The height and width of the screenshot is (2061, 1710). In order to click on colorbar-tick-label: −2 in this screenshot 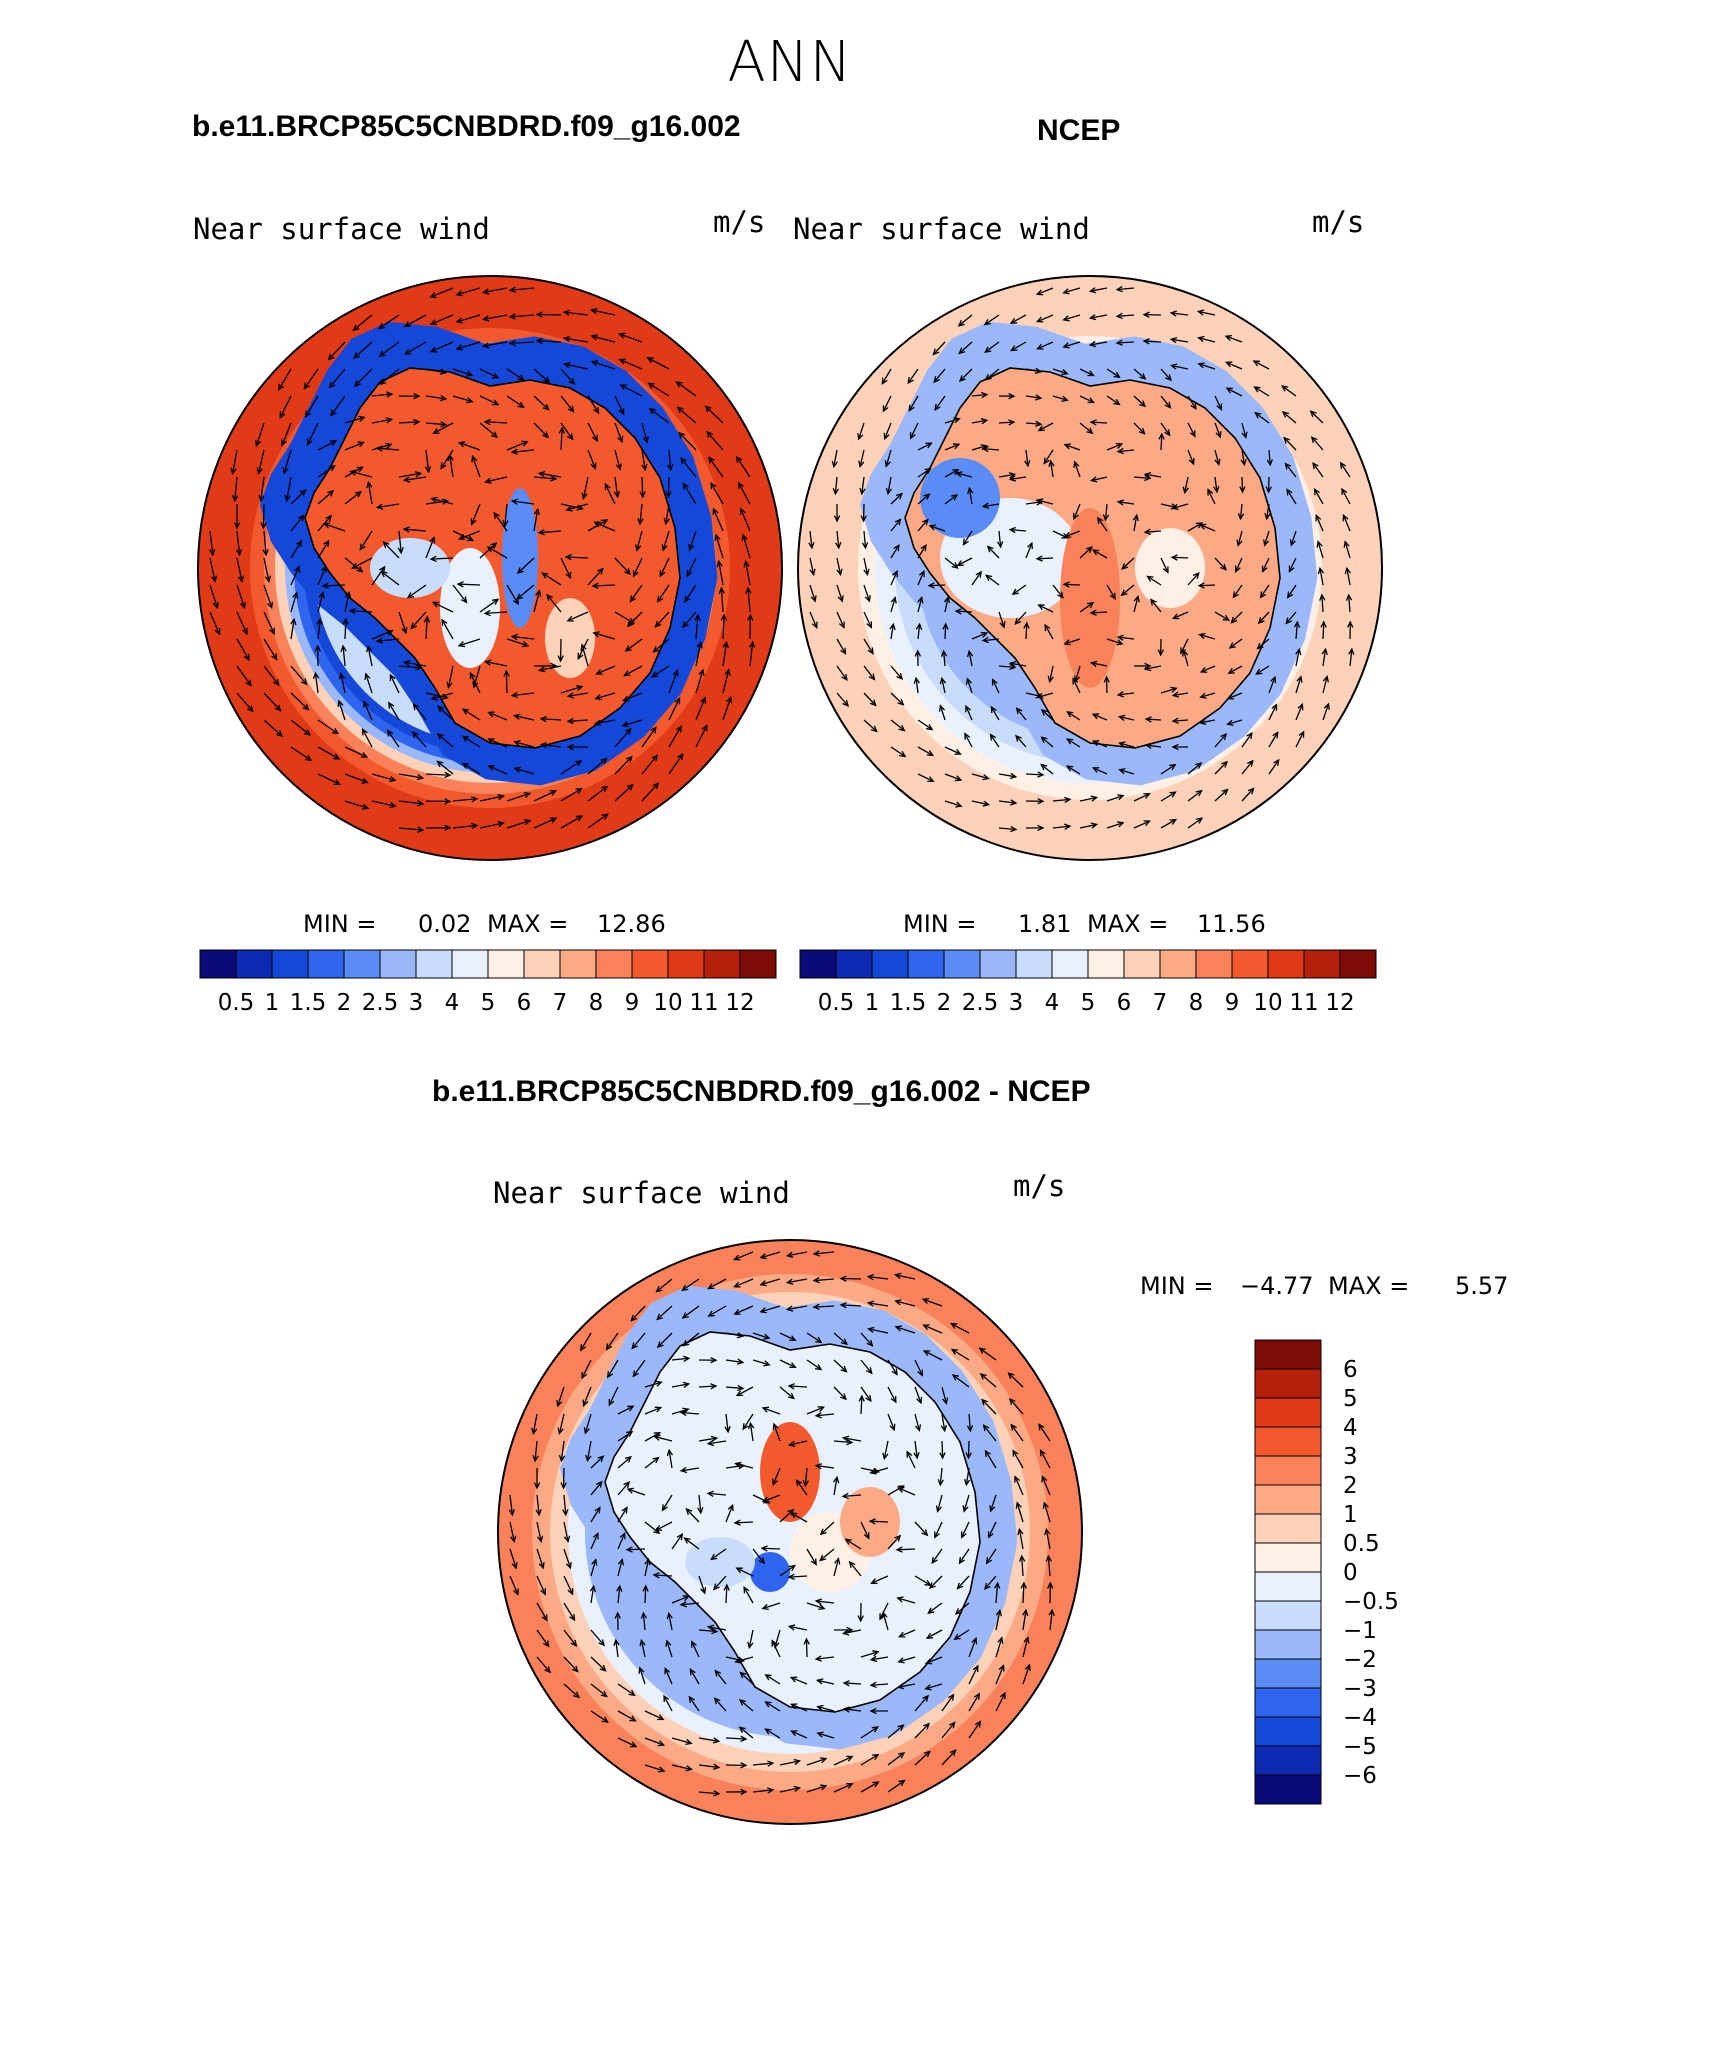, I will do `click(1360, 1660)`.